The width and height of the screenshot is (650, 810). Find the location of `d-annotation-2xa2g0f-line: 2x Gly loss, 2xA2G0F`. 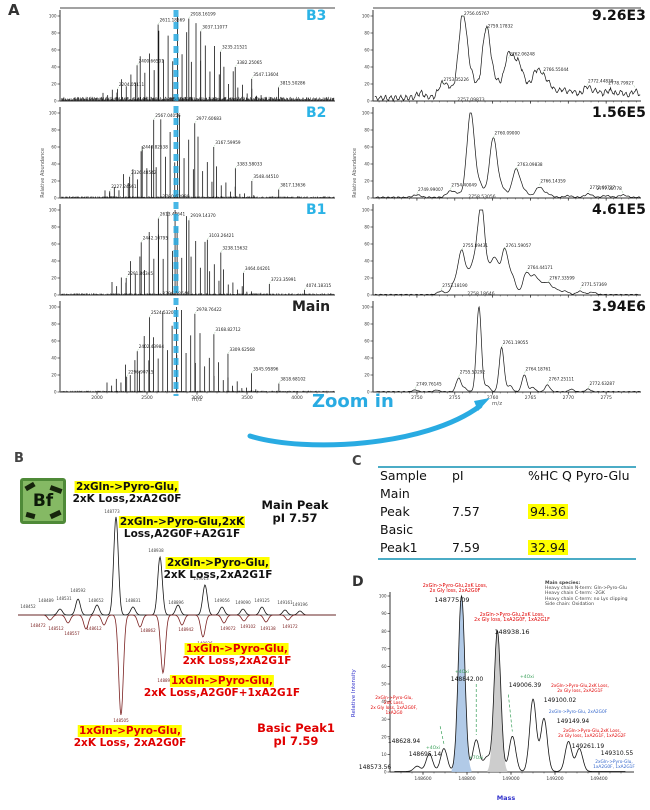

d-annotation-2xa2g0f-line: 2x Gly loss, 2xA2G0F is located at coordinates (455, 592).